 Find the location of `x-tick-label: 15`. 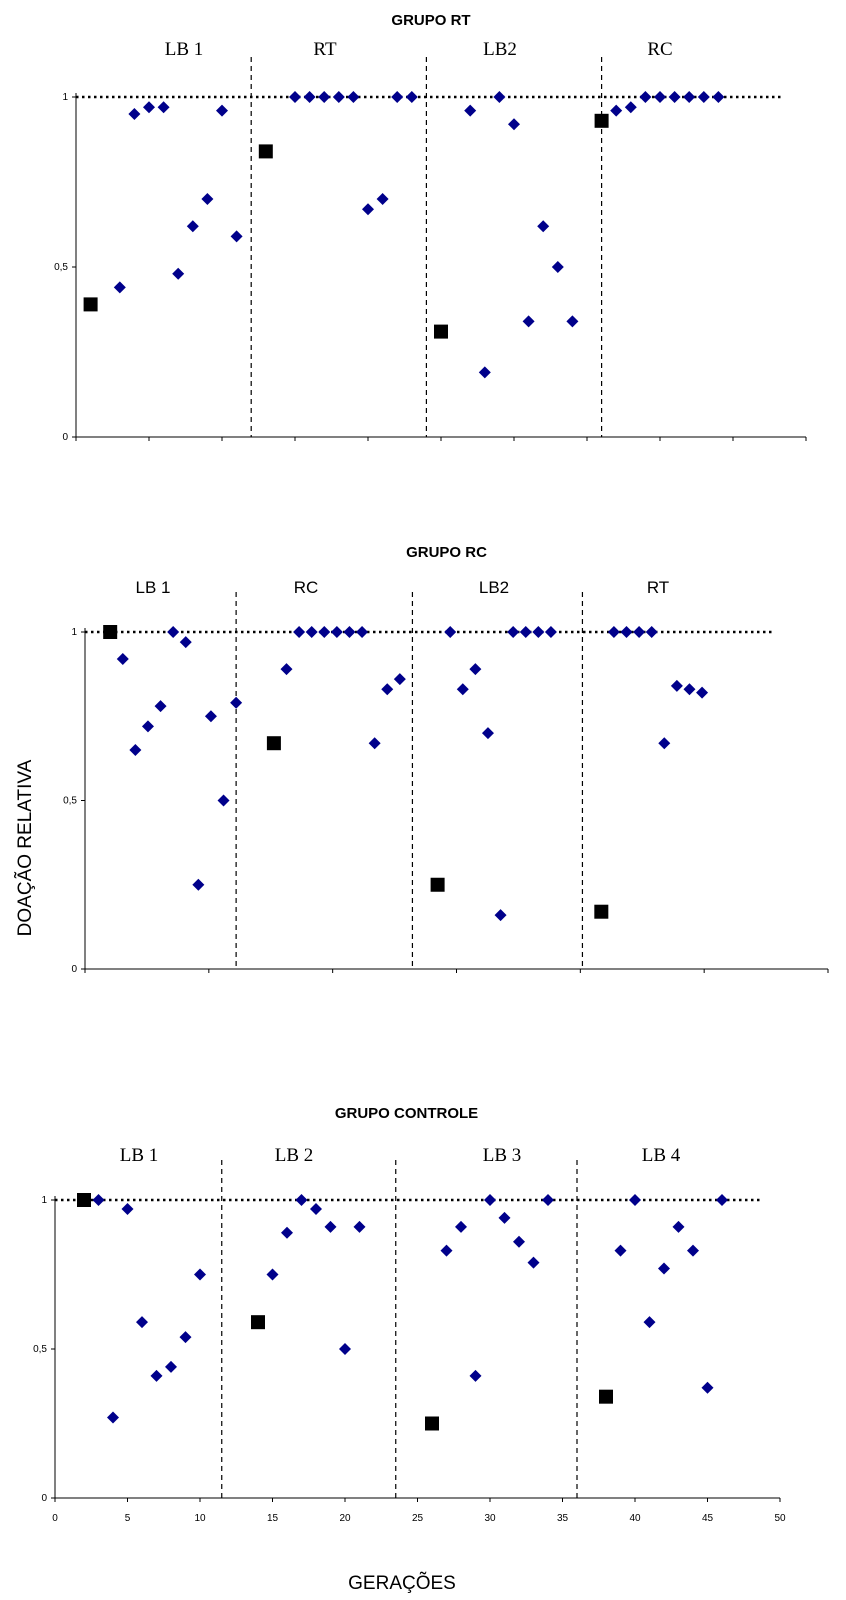

x-tick-label: 15 is located at coordinates (273, 1518).